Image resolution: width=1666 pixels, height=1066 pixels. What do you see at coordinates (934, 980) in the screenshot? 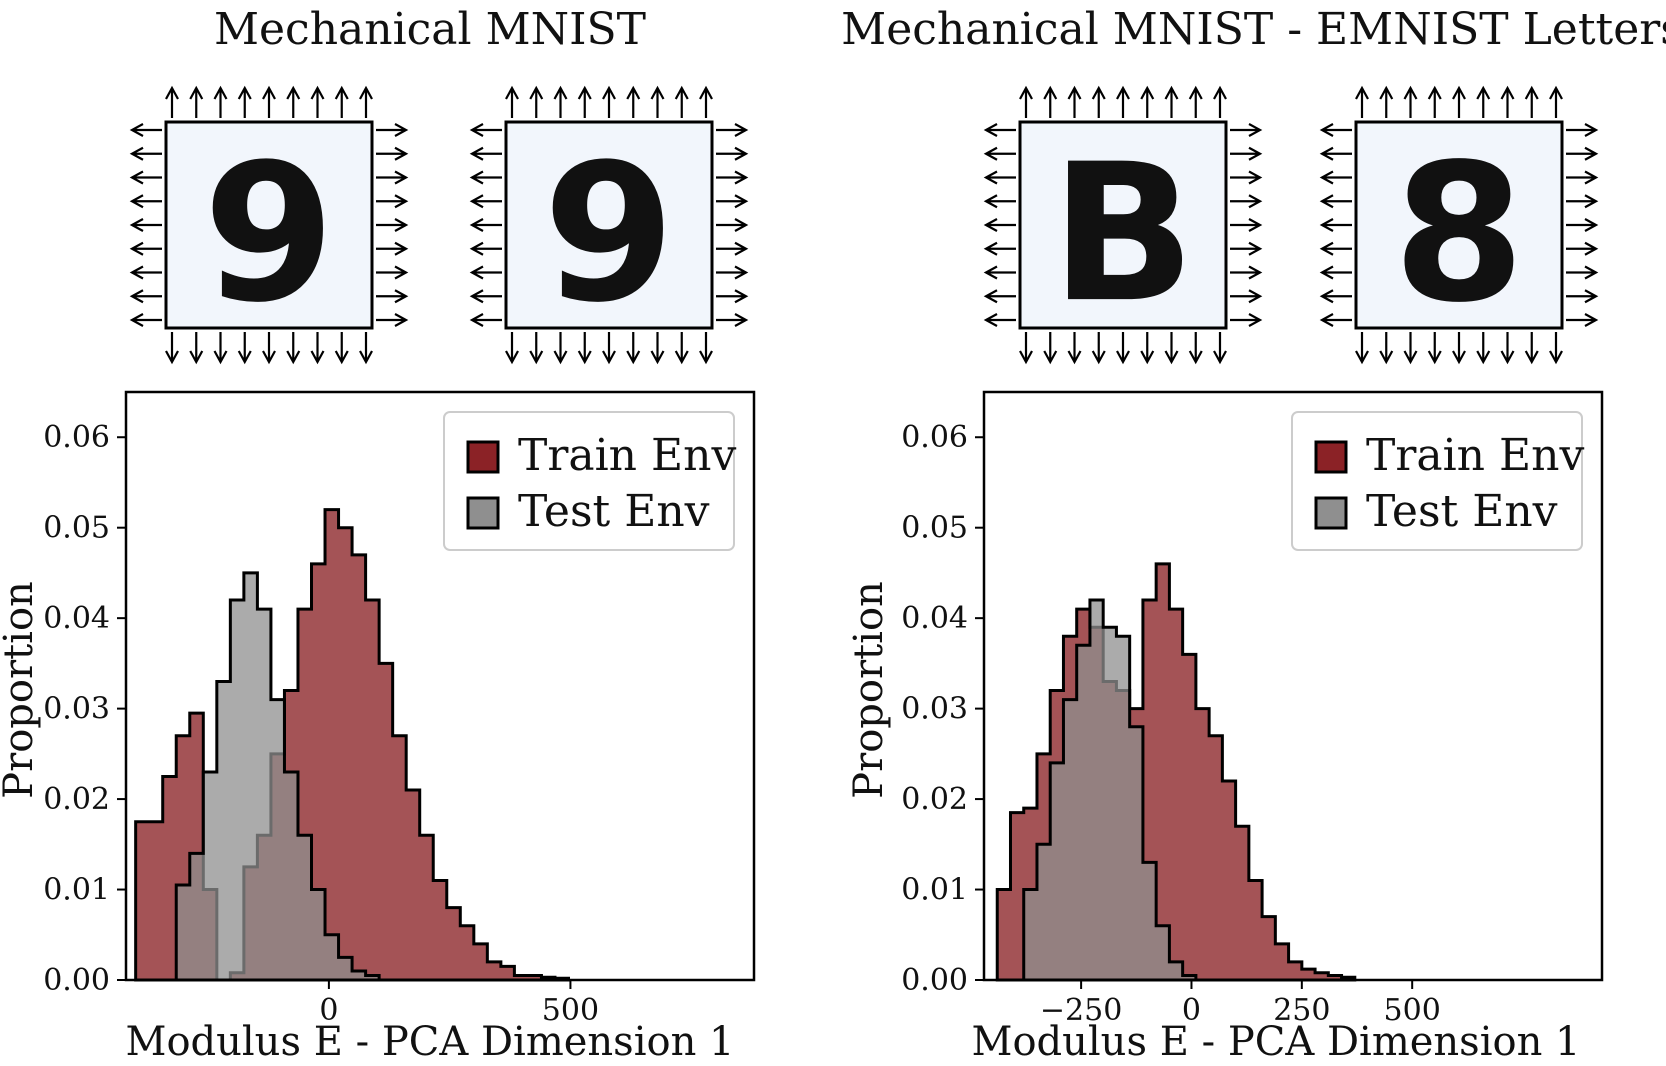
I see `y-tick-label: 0.00` at bounding box center [934, 980].